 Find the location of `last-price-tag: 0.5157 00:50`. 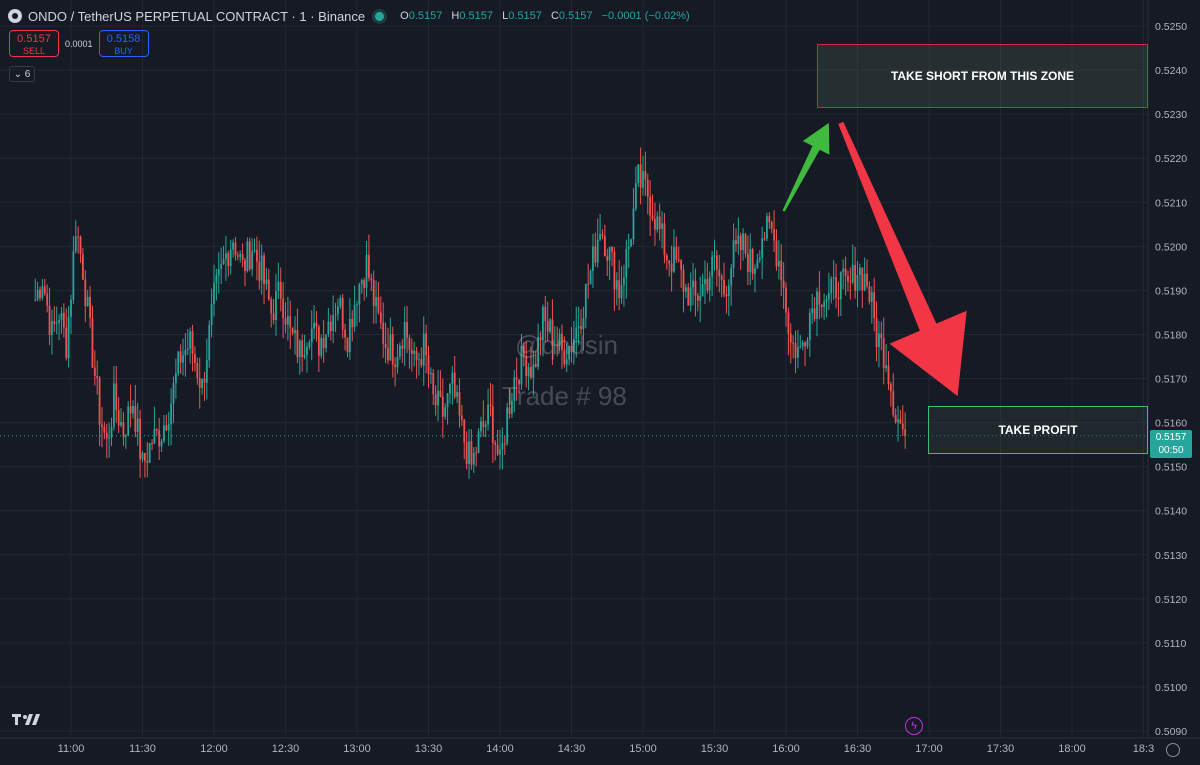

last-price-tag: 0.5157 00:50 is located at coordinates (1171, 444).